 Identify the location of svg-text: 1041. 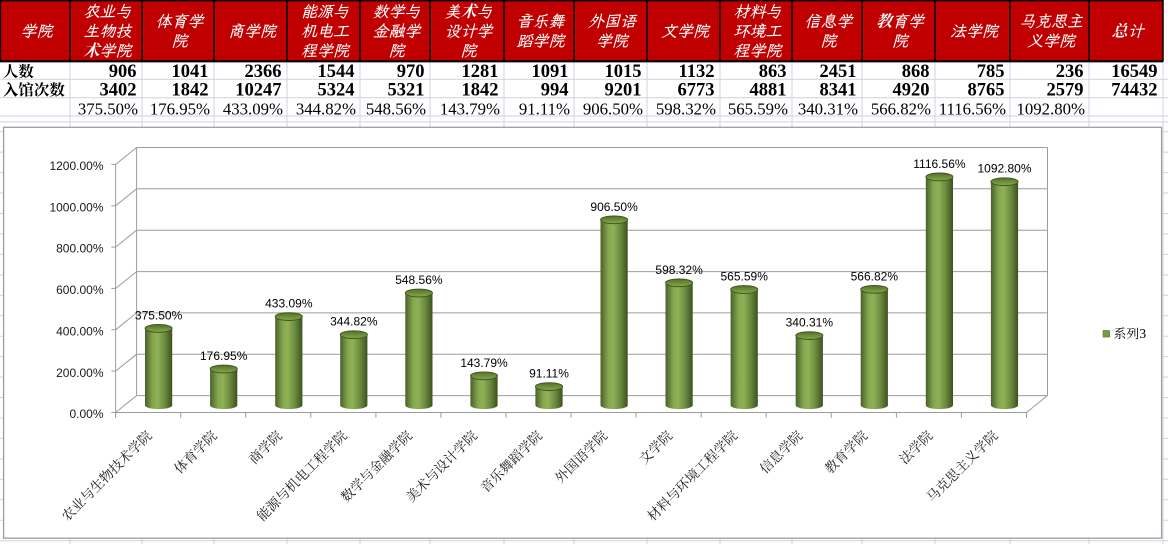
(190, 72).